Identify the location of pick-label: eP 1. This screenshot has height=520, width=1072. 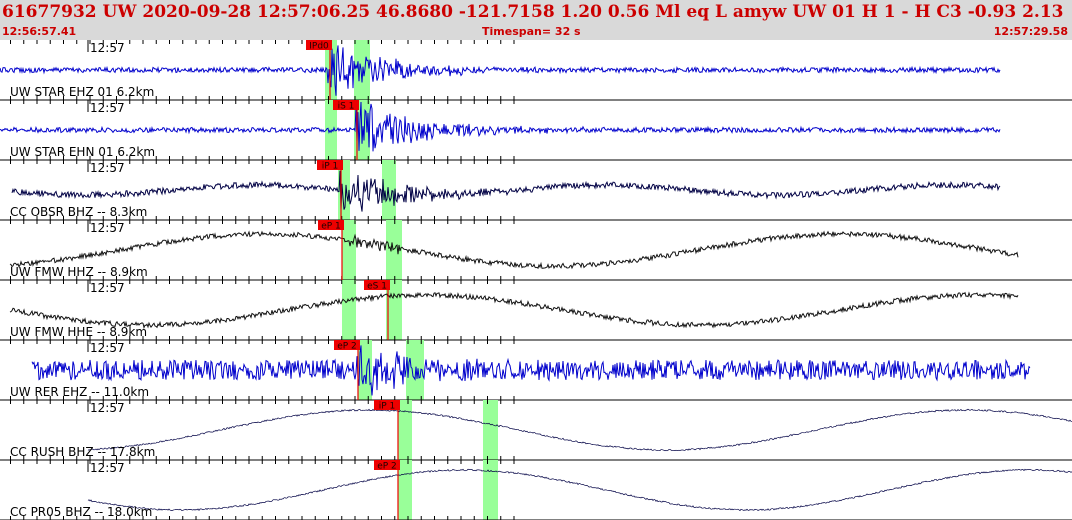
(331, 227).